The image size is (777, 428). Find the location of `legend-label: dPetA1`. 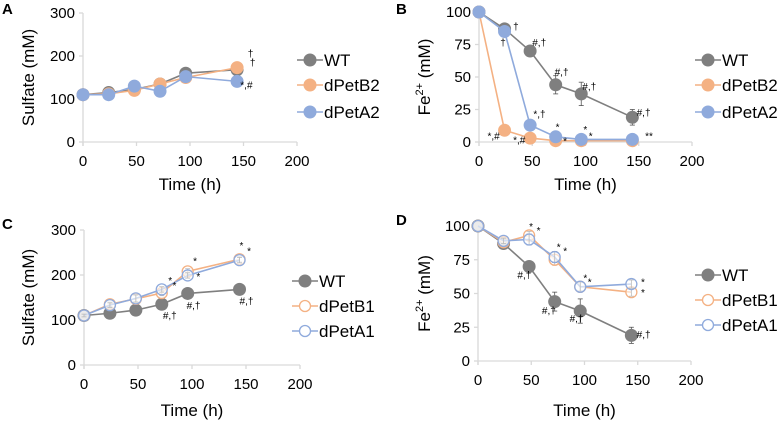

legend-label: dPetA1 is located at coordinates (749, 325).